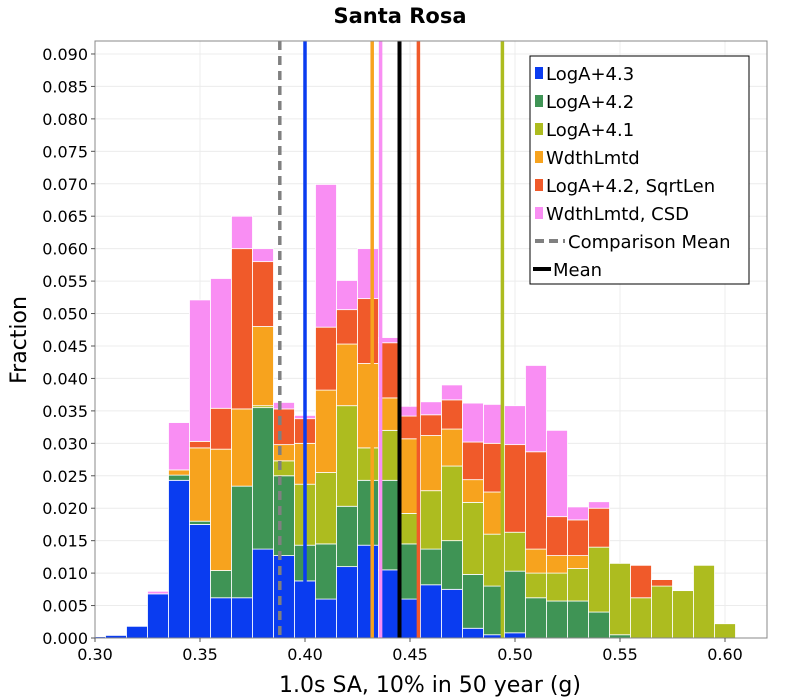 The image size is (800, 700). What do you see at coordinates (65, 606) in the screenshot?
I see `y-tick-label: 0.005` at bounding box center [65, 606].